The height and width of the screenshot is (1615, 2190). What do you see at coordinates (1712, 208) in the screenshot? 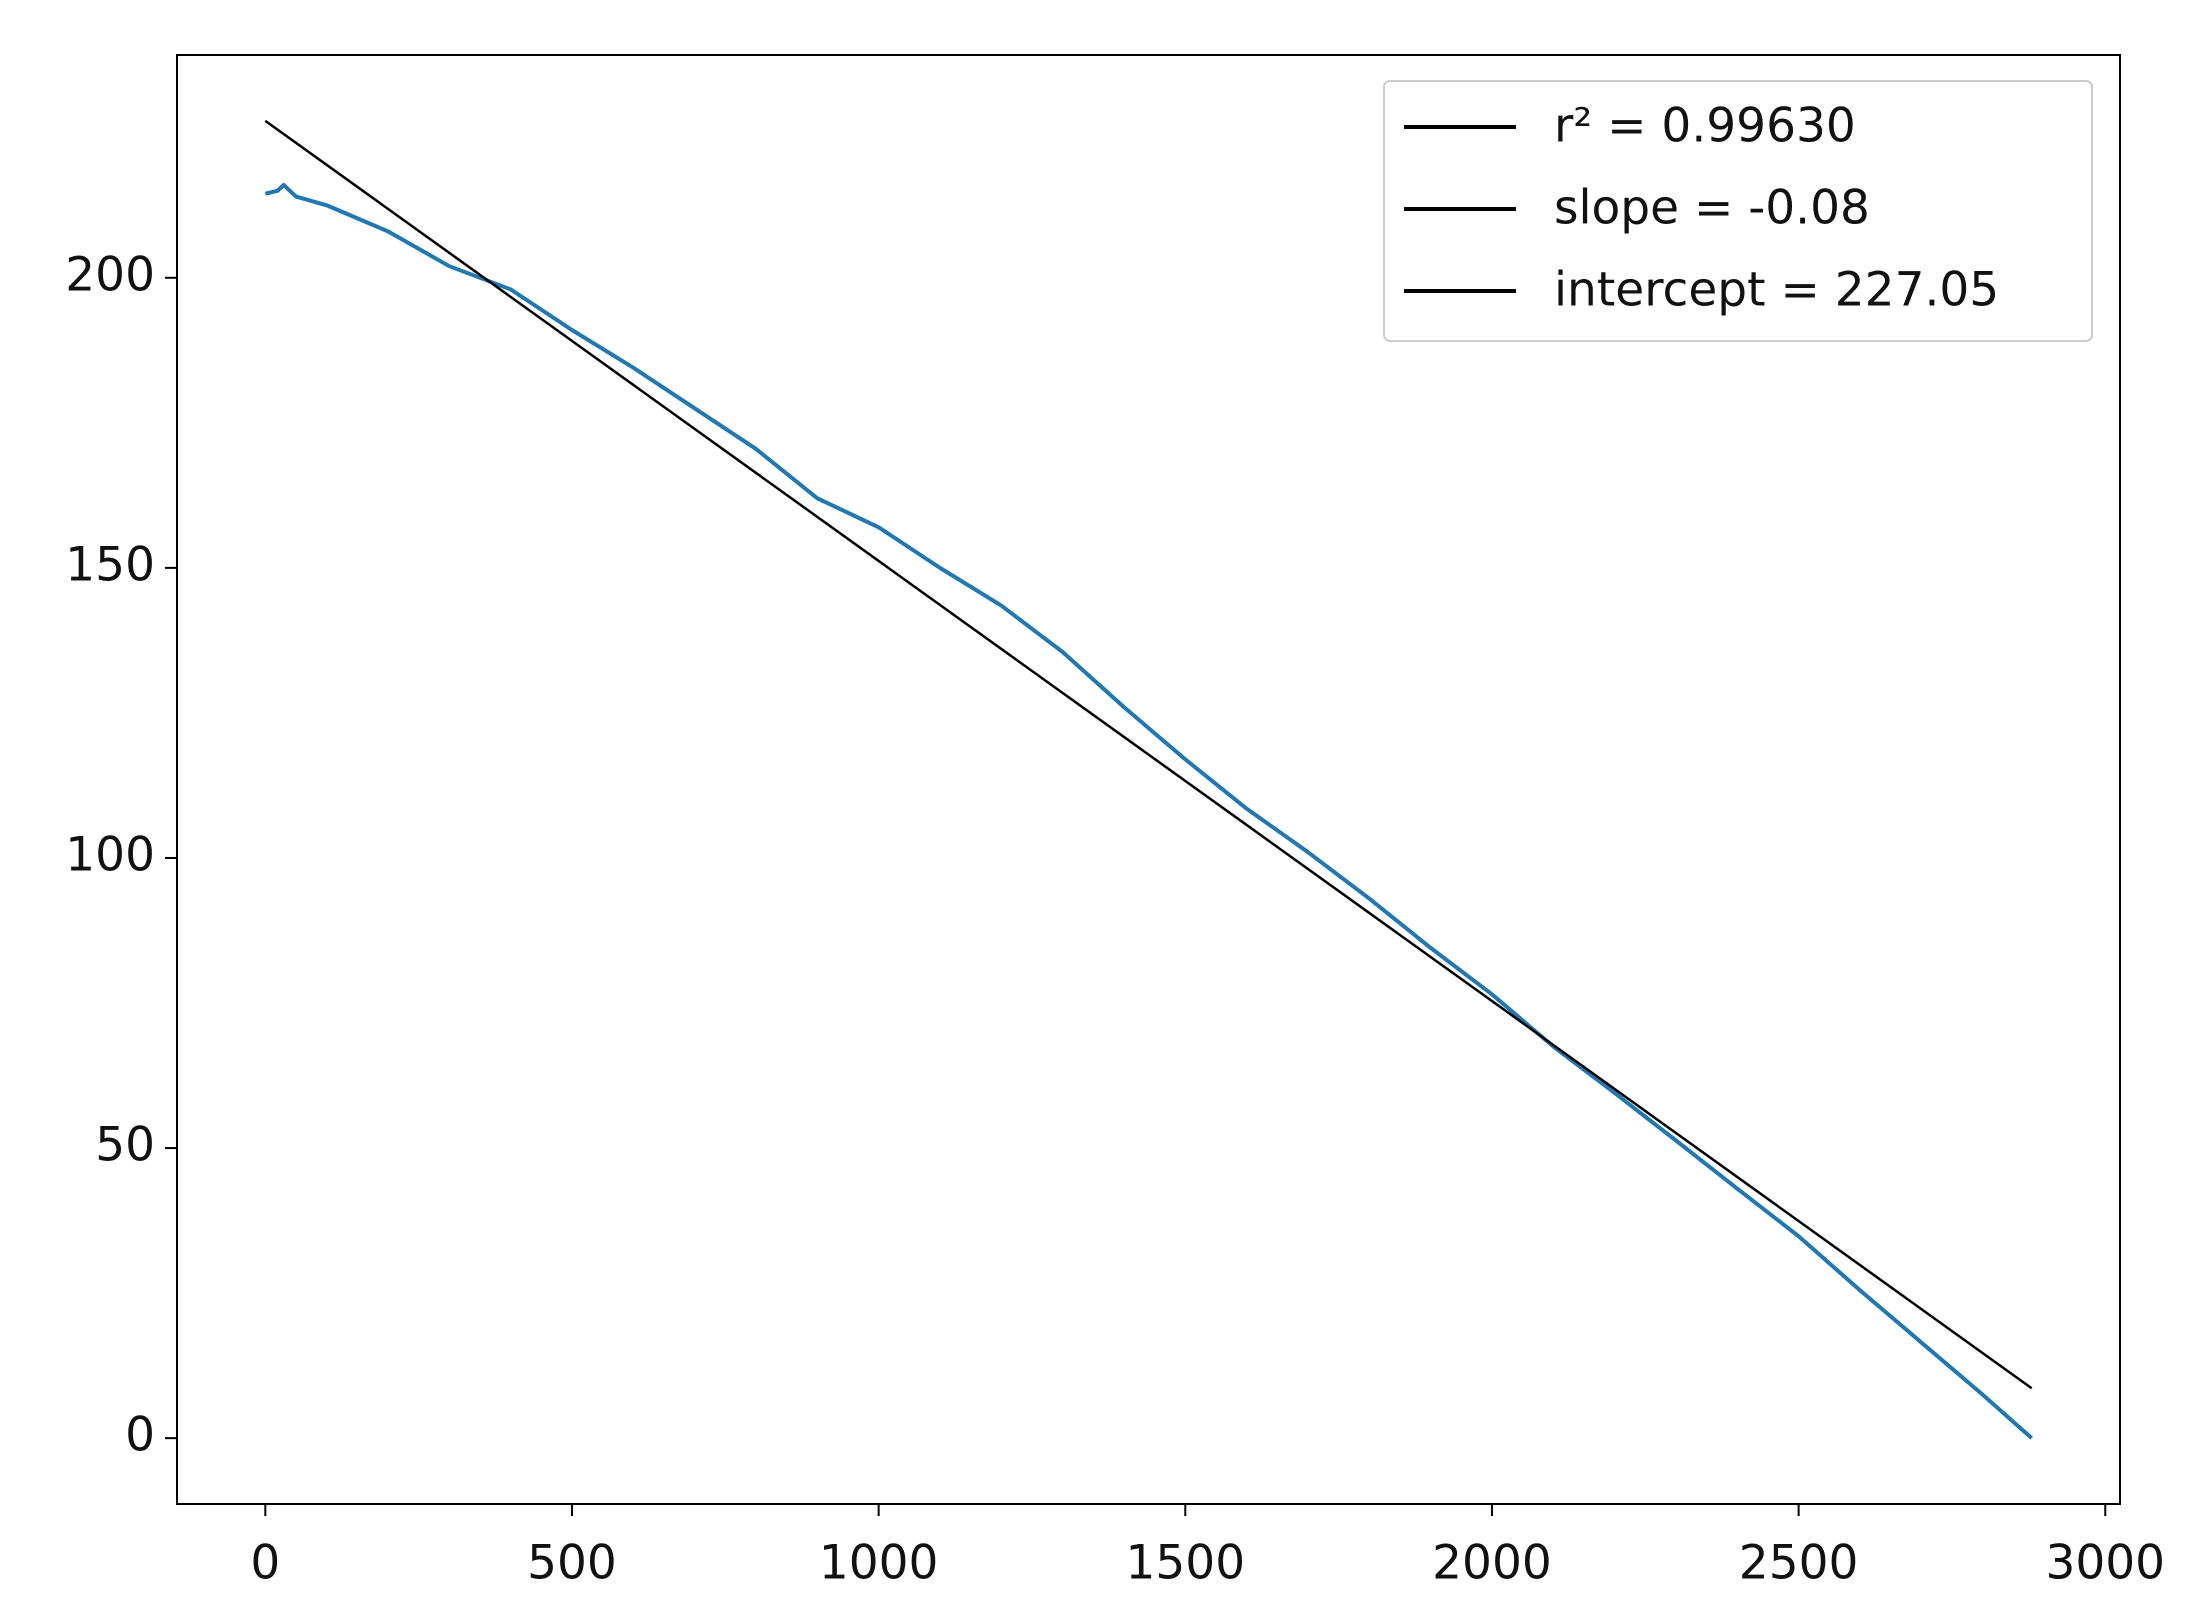
I see `legend-label: slope = -0.08` at bounding box center [1712, 208].